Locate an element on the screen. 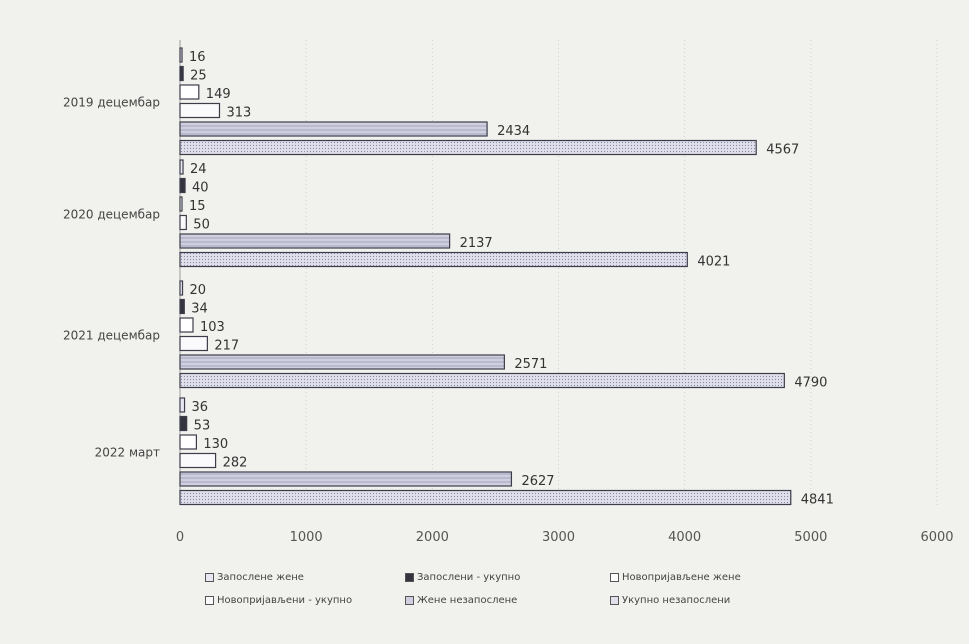 The width and height of the screenshot is (969, 644). legend-label: Укупно незапослени is located at coordinates (676, 600).